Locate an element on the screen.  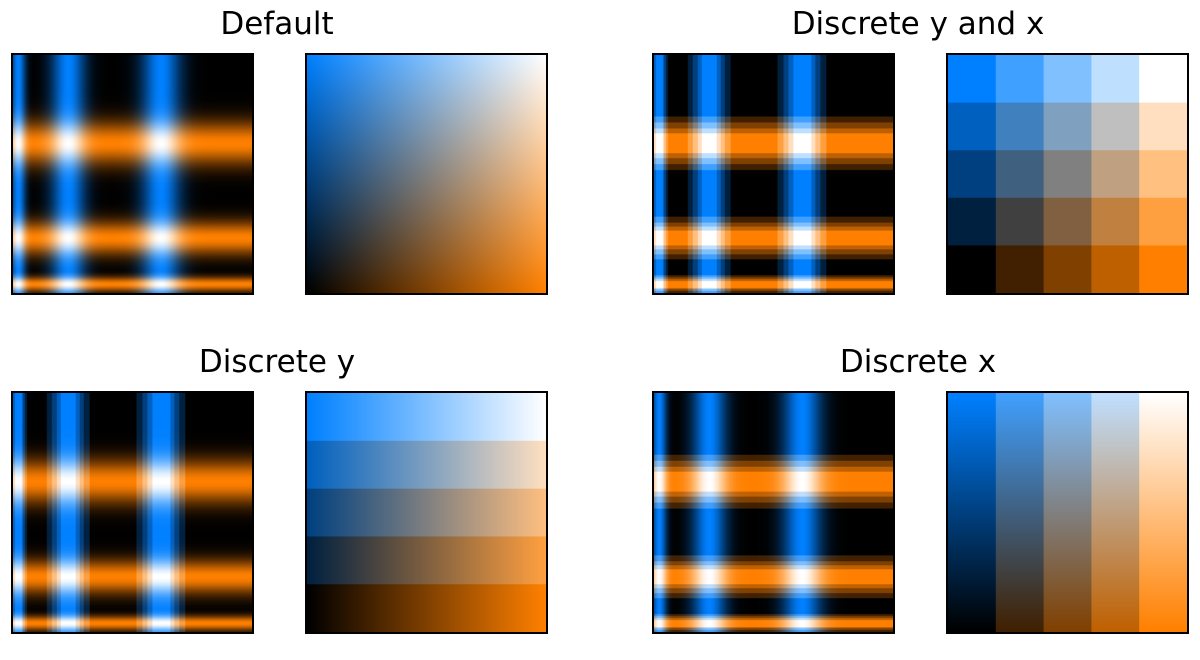
heatmap-pattern-discrete-x is located at coordinates (773, 512).